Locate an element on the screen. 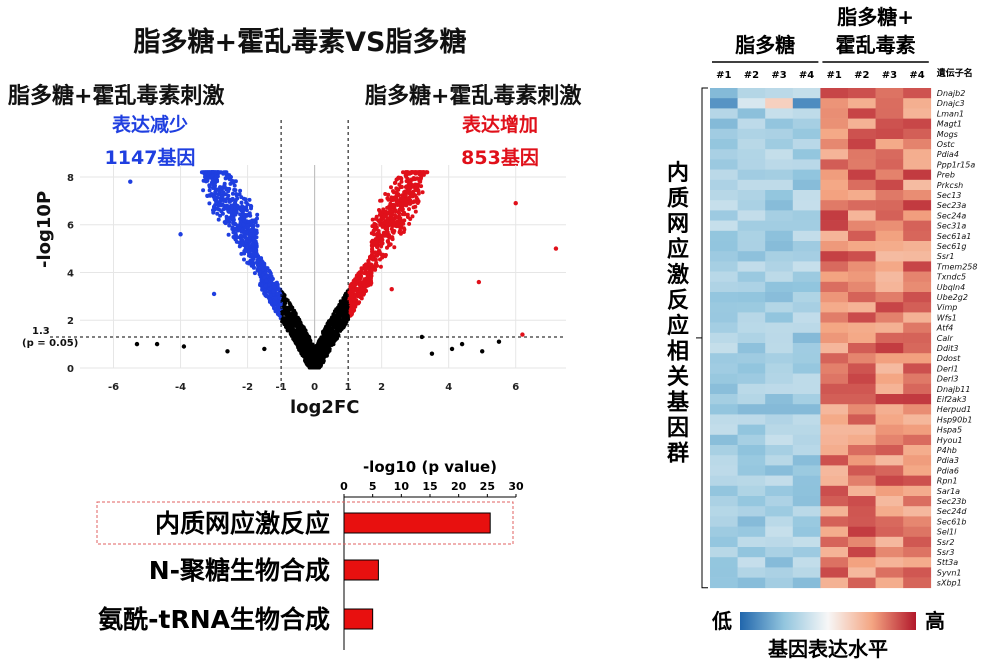  x-tick-label: -1 is located at coordinates (281, 387).